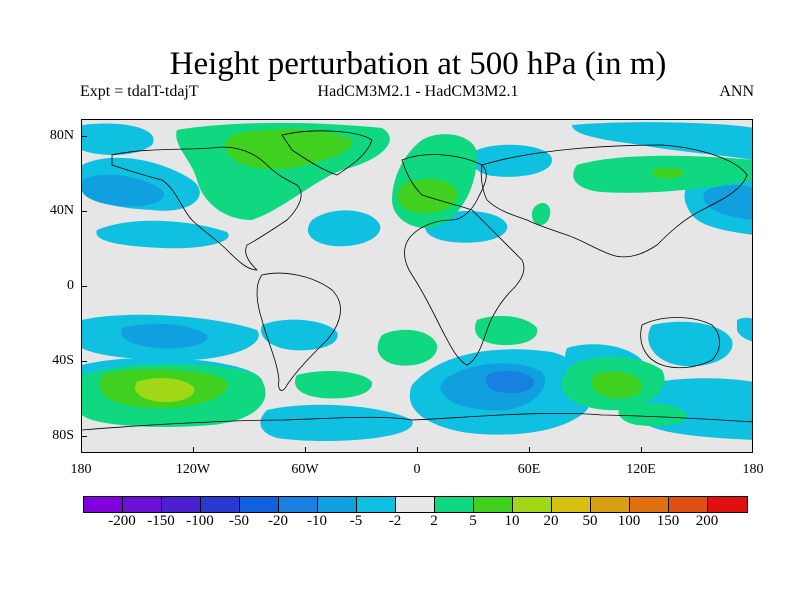  I want to click on colorbar-label: -2, so click(395, 521).